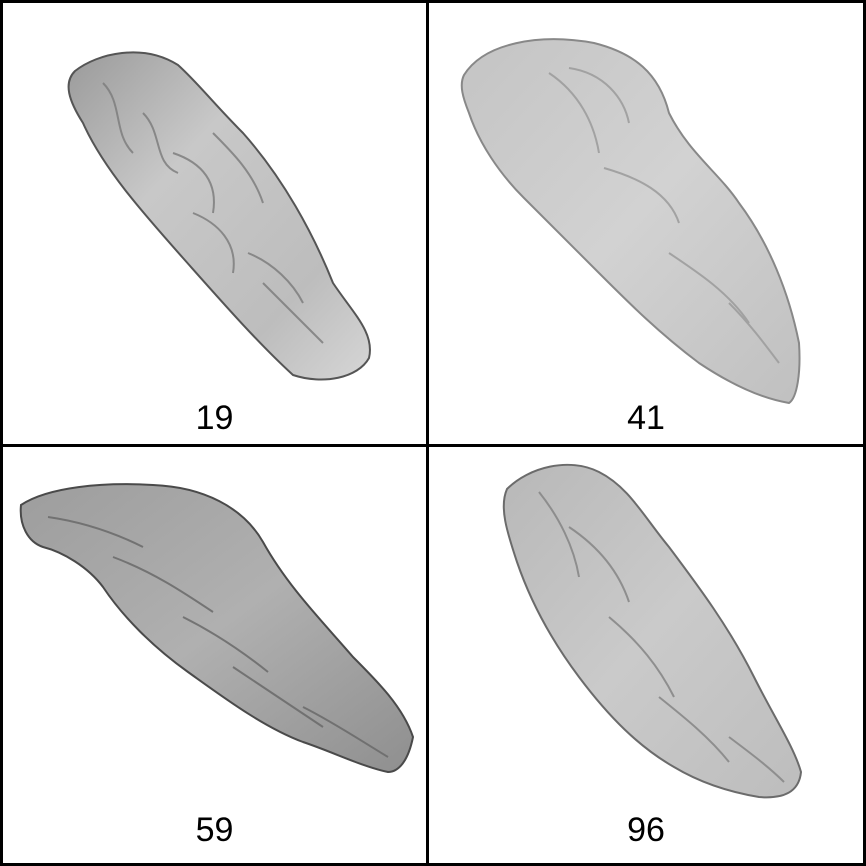 The width and height of the screenshot is (866, 866). What do you see at coordinates (646, 418) in the screenshot?
I see `panel-label: 41` at bounding box center [646, 418].